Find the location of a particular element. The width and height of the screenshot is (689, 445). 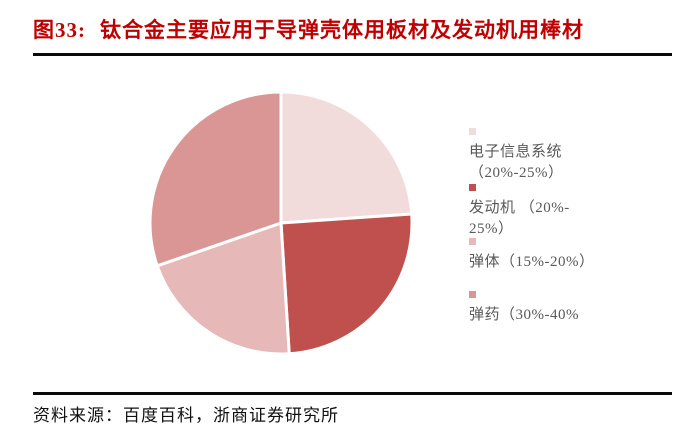

legend-label: 电子信息系统 is located at coordinates (516, 152).